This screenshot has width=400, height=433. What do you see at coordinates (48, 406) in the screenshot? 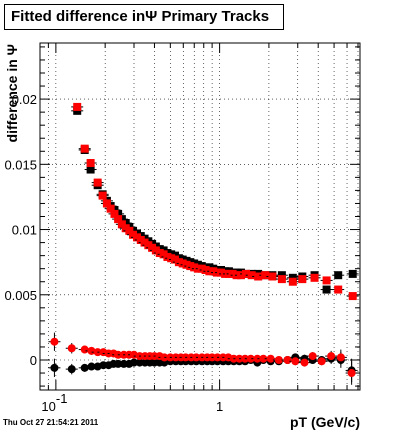
I see `x-tick-label: 10` at bounding box center [48, 406].